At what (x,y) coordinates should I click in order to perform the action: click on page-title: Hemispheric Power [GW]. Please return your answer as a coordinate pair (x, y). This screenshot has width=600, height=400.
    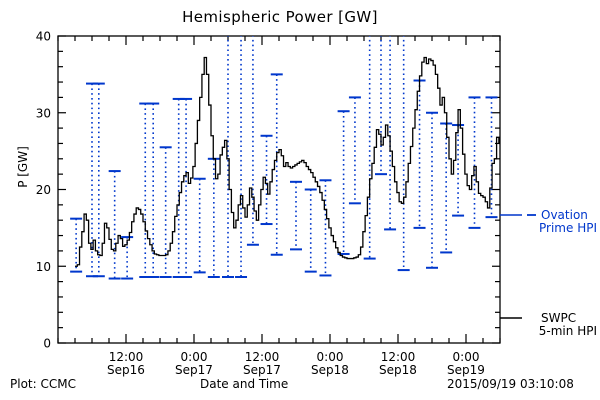
    Looking at the image, I should click on (280, 17).